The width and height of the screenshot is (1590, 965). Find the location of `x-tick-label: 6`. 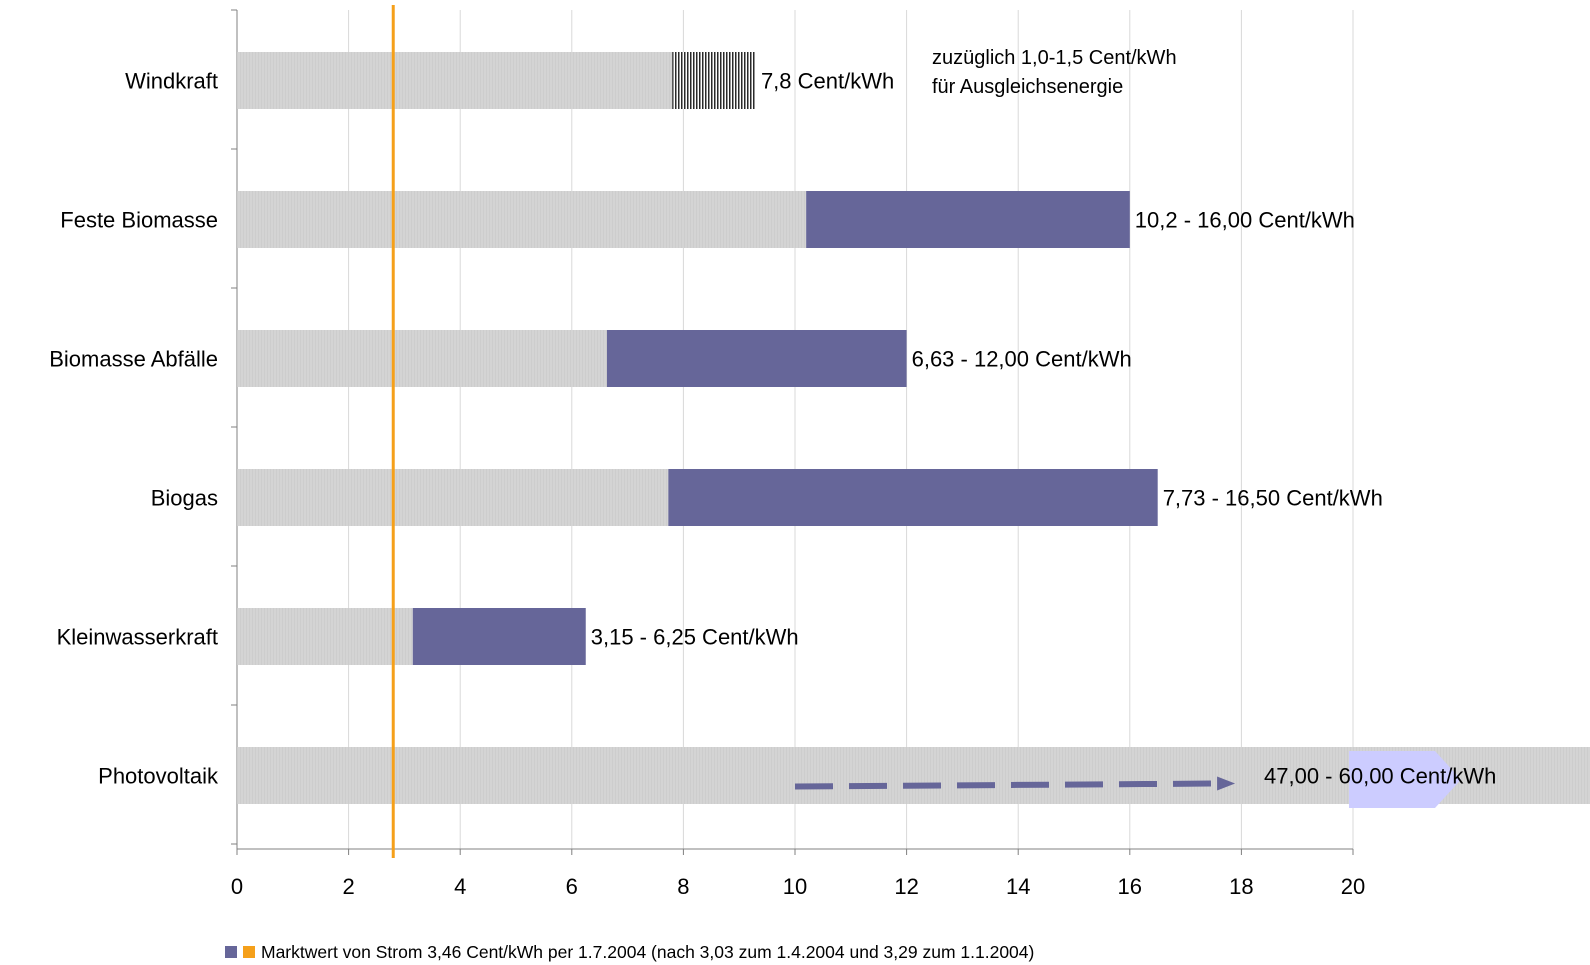

x-tick-label: 6 is located at coordinates (572, 886).